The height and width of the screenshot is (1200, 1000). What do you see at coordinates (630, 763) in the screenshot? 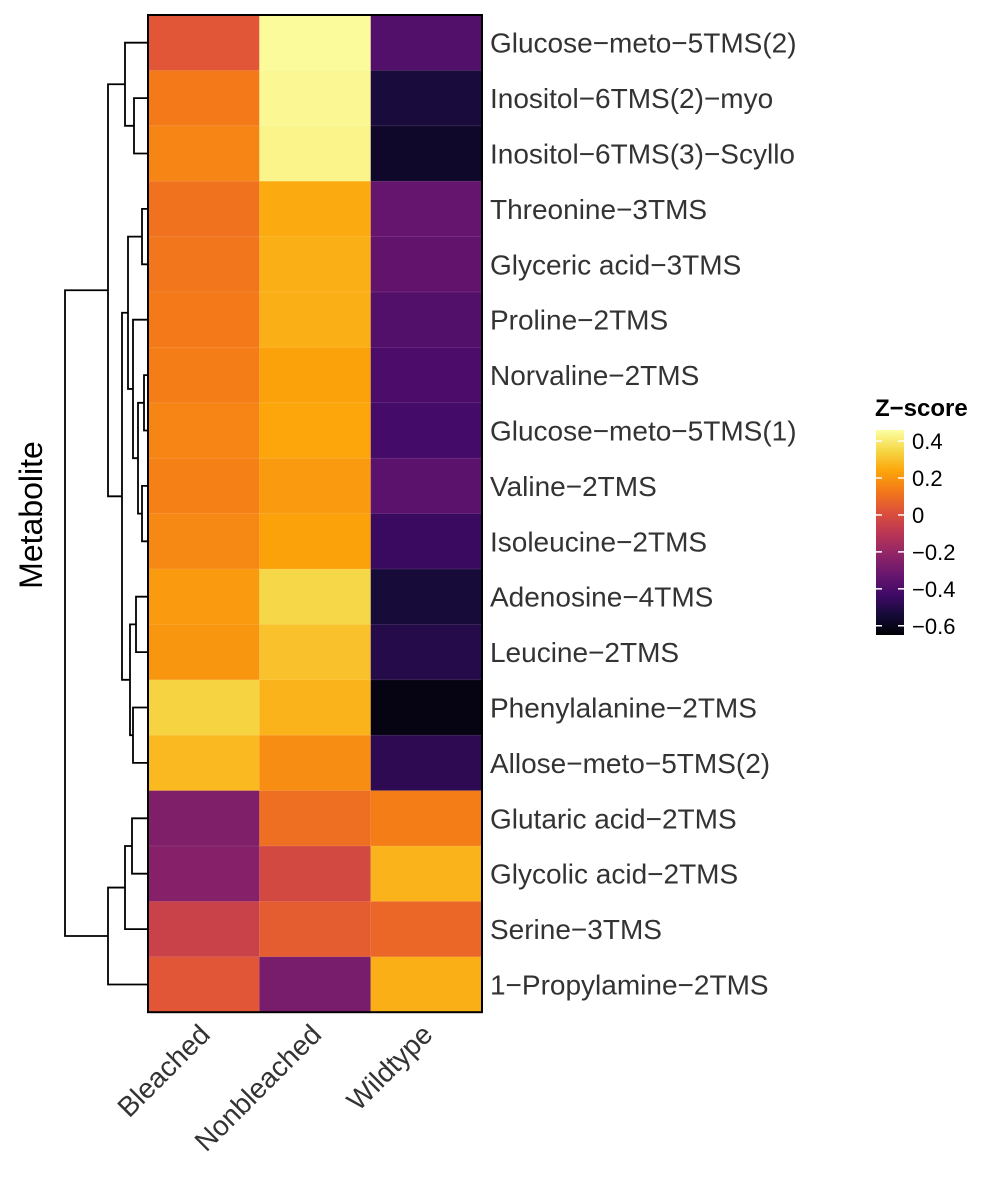
I see `row-label: Allose−meto−5TMS(2)` at bounding box center [630, 763].